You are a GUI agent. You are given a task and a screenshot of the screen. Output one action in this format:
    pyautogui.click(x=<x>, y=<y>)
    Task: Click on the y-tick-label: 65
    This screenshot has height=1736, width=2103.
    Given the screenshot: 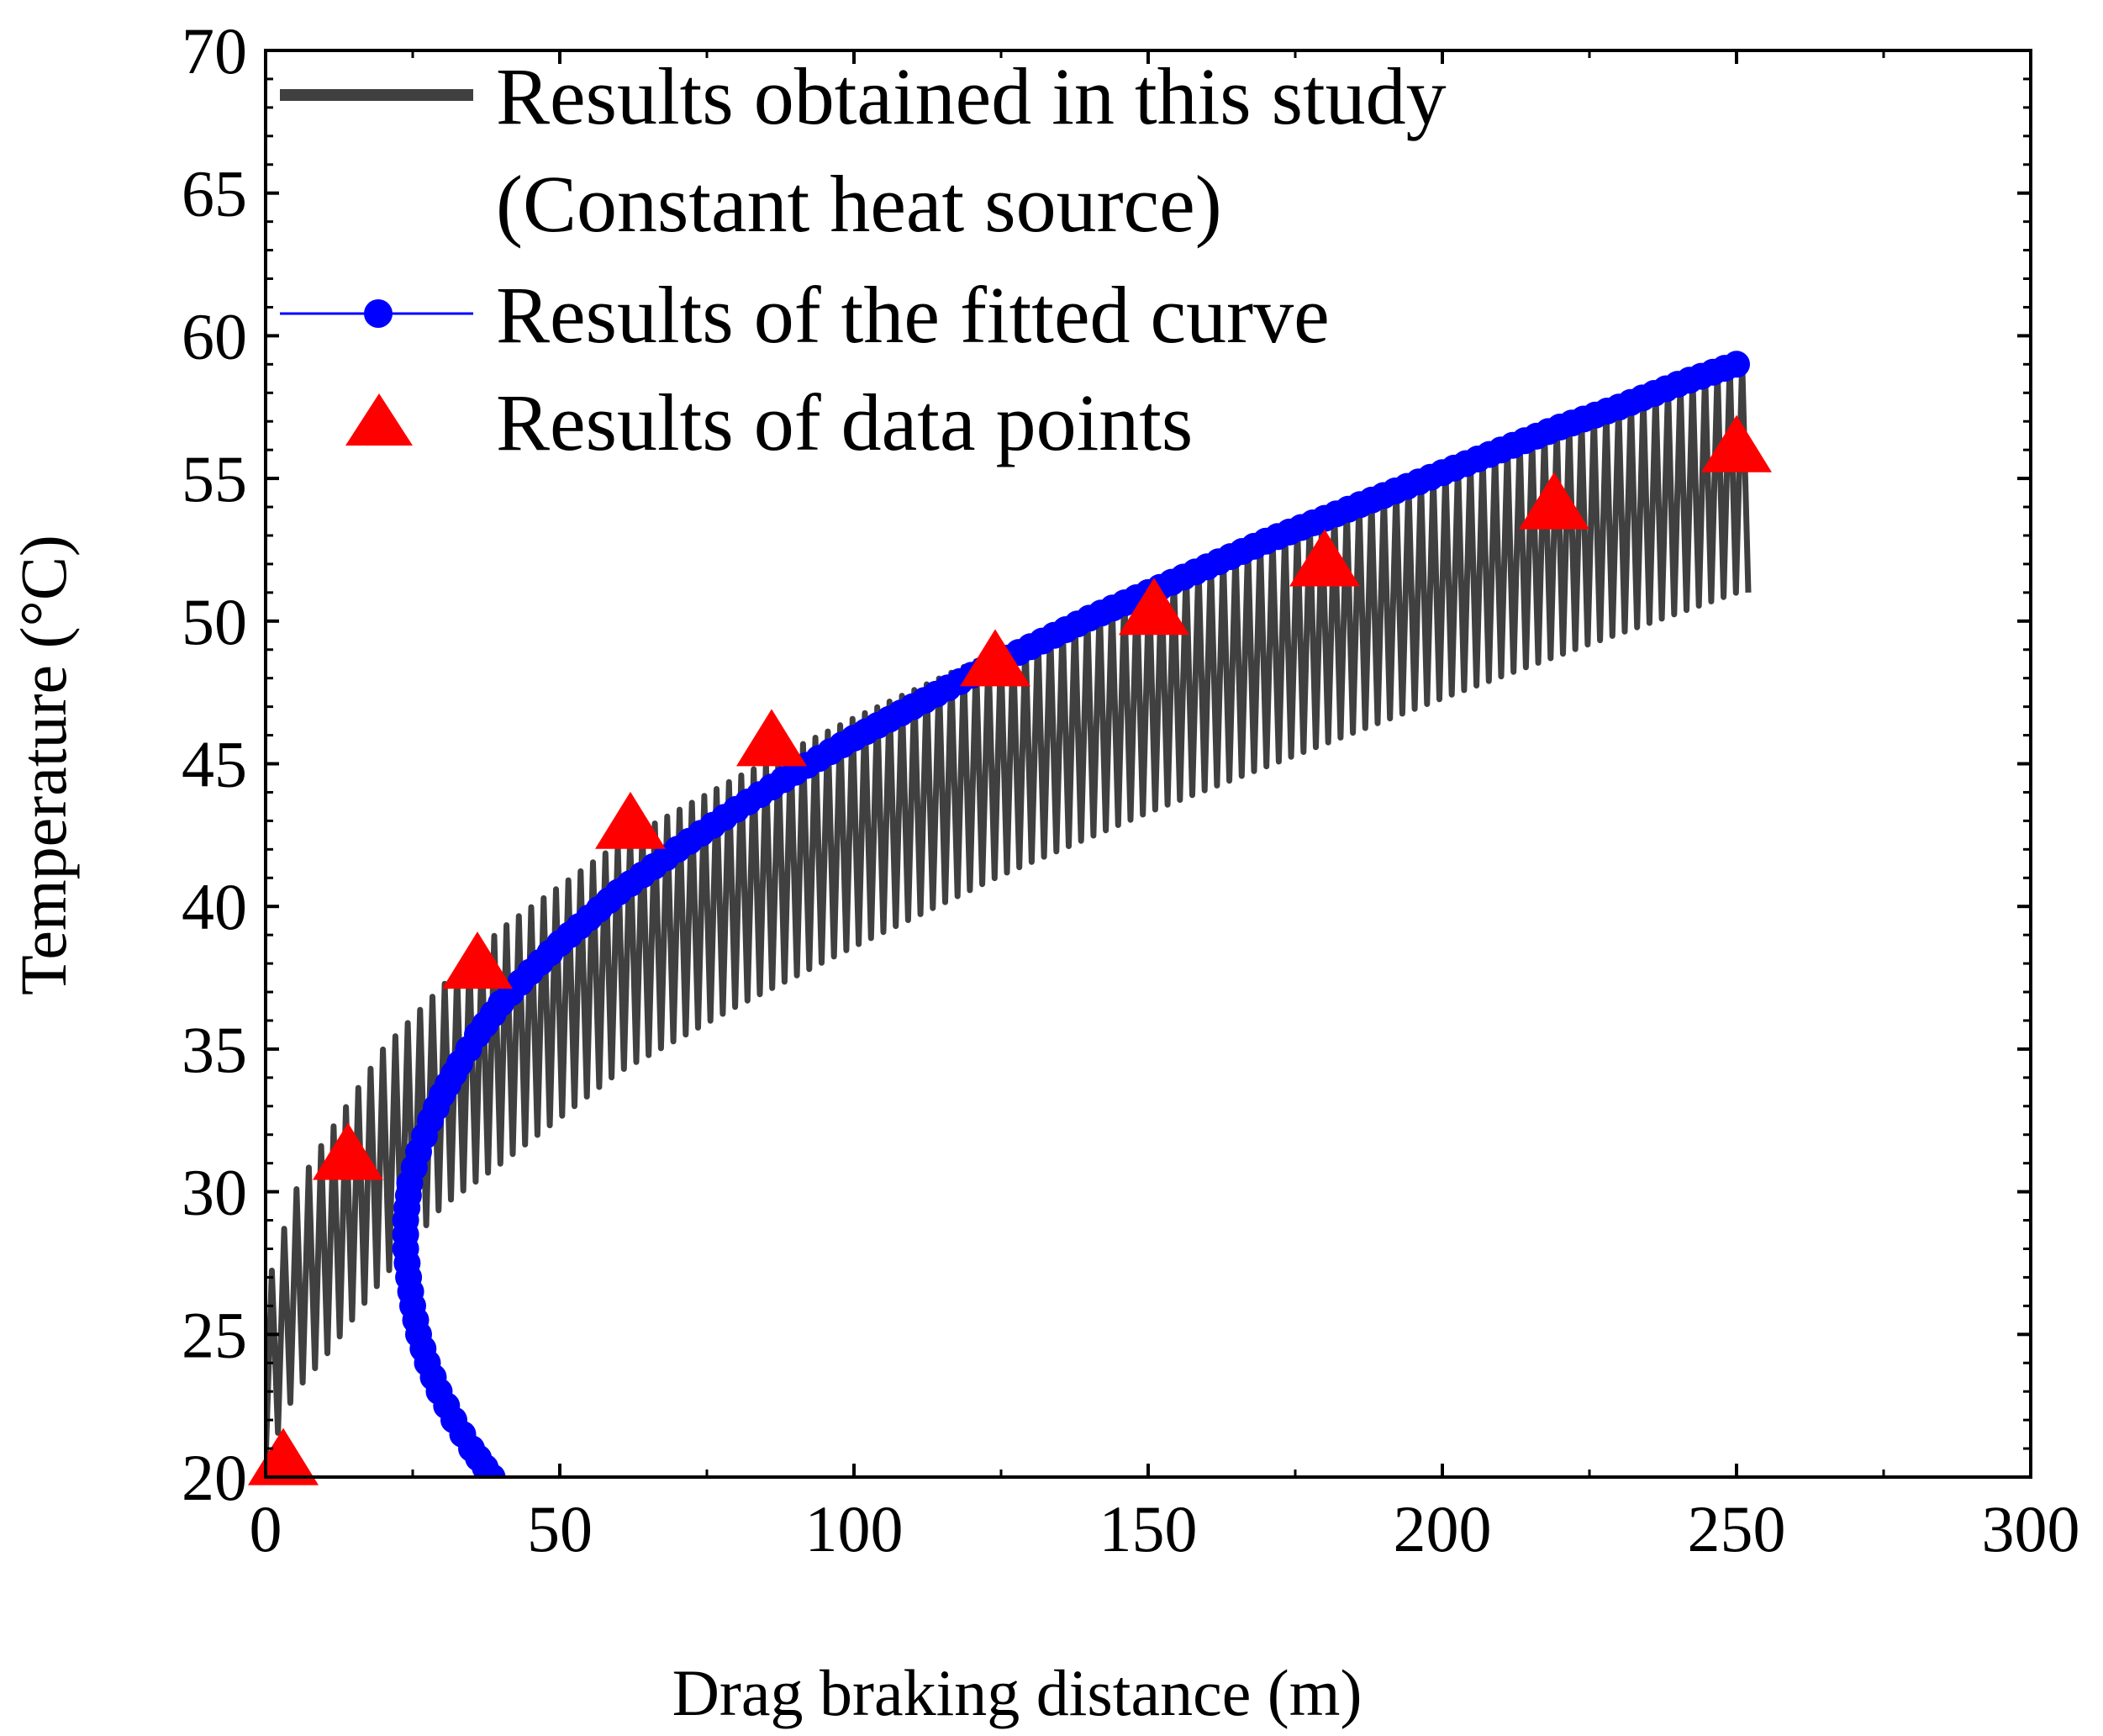 What is the action you would take?
    pyautogui.click(x=214, y=193)
    